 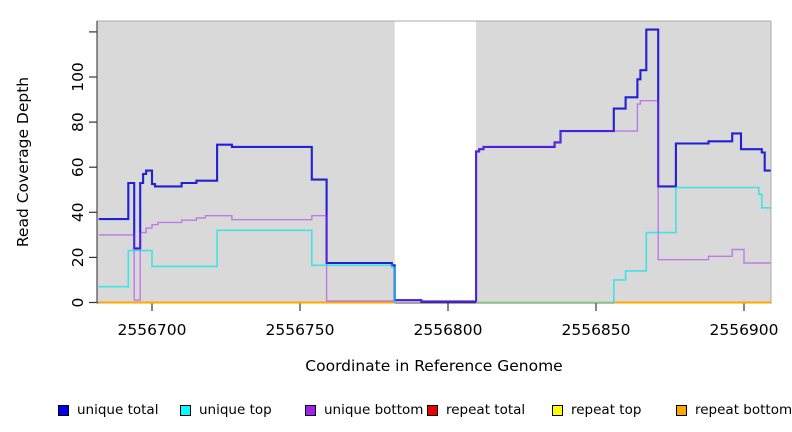 I want to click on x-tick-label: 2556750, so click(x=299, y=330).